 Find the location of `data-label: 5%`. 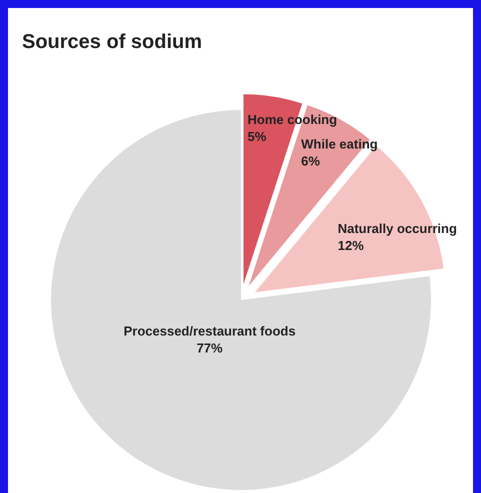

data-label: 5% is located at coordinates (257, 136).